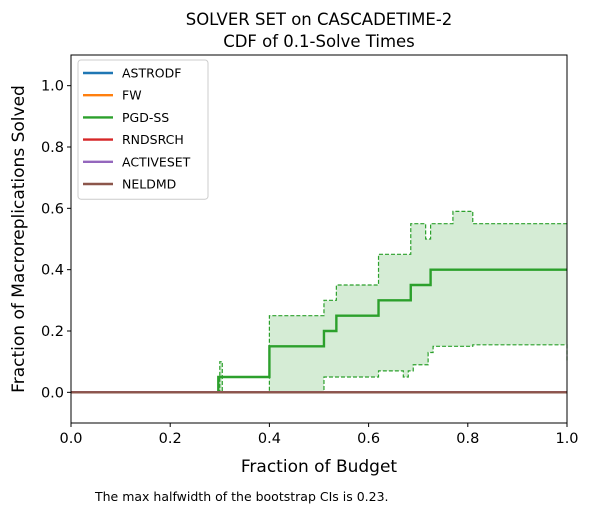  What do you see at coordinates (319, 467) in the screenshot?
I see `x-axis-label: Fraction of Budget` at bounding box center [319, 467].